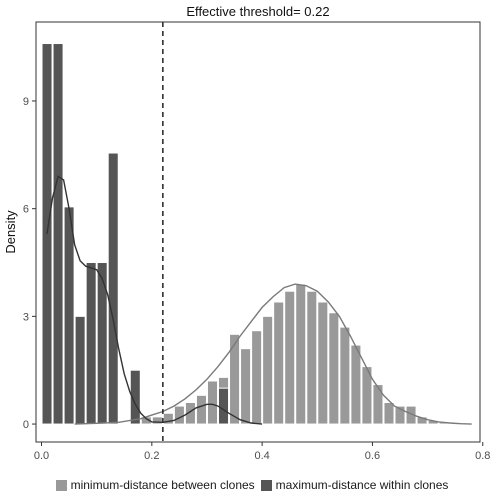  Describe the element at coordinates (257, 11) in the screenshot. I see `chart-title: Effective threshold= 0.22` at that location.